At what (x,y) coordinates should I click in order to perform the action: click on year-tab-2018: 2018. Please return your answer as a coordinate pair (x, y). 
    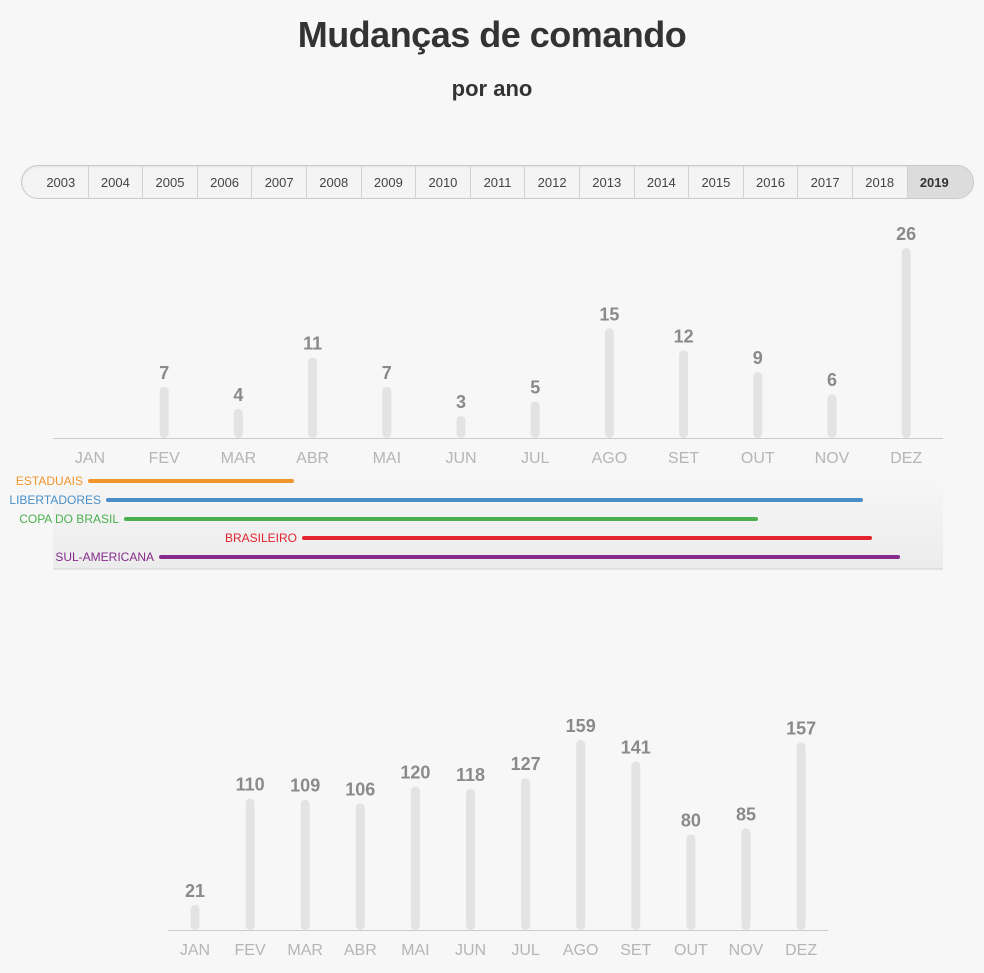
    Looking at the image, I should click on (880, 182).